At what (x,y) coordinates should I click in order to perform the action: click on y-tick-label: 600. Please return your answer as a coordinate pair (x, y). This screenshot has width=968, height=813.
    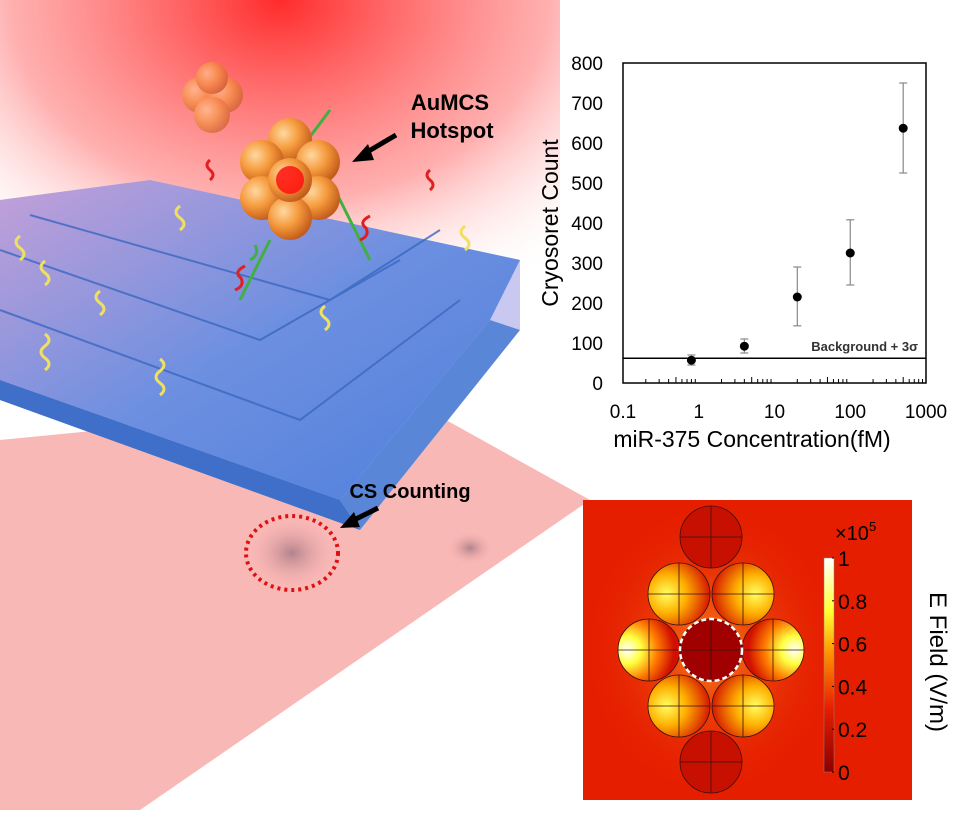
    Looking at the image, I should click on (587, 144).